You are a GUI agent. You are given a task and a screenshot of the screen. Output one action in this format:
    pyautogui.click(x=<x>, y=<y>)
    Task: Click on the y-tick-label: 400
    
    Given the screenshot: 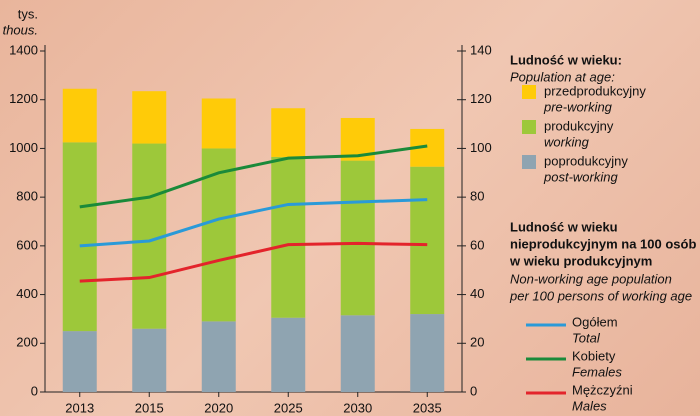 What is the action you would take?
    pyautogui.click(x=27, y=293)
    